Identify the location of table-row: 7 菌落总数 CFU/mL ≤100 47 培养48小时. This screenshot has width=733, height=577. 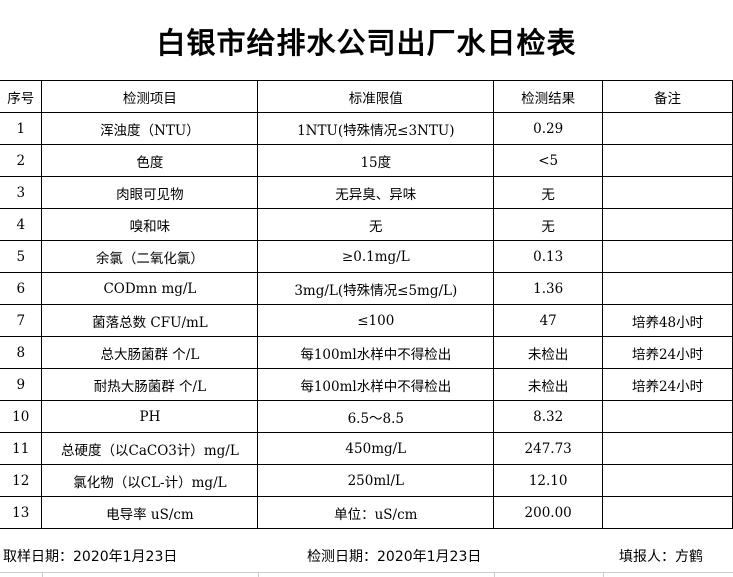
(366, 320).